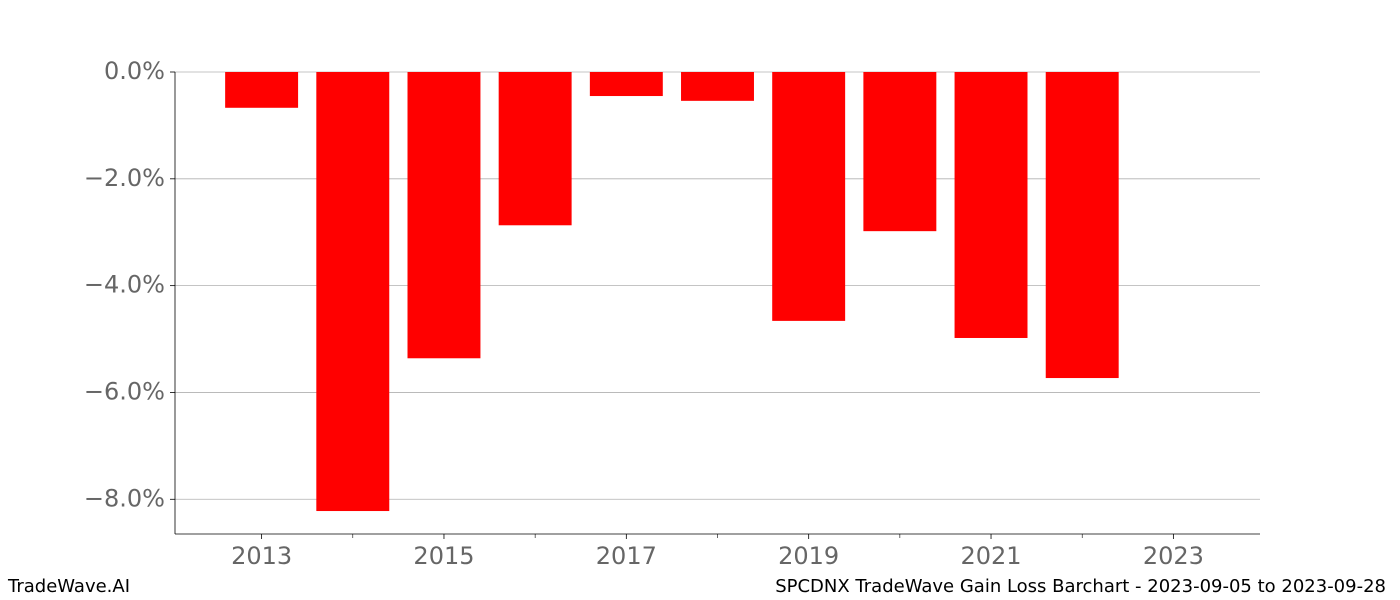 This screenshot has height=600, width=1400. What do you see at coordinates (124, 178) in the screenshot?
I see `y-tick-label: −2.0%` at bounding box center [124, 178].